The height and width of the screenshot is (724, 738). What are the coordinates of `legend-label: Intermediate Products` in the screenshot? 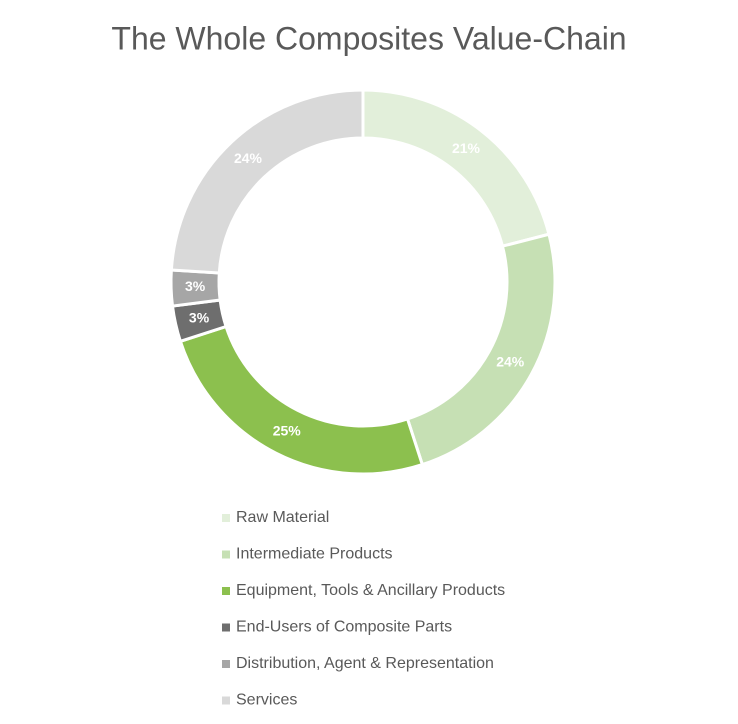 It's located at (314, 554).